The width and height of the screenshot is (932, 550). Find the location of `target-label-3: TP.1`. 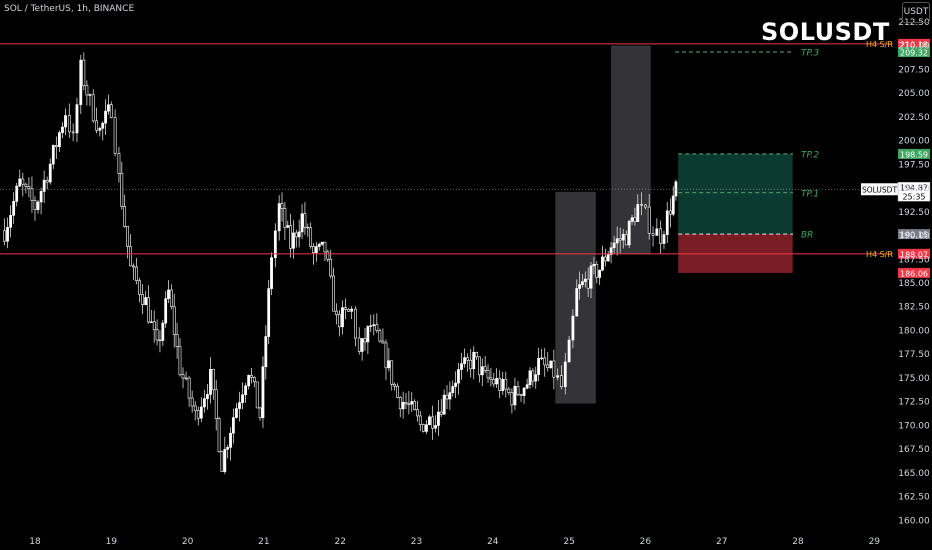

target-label-3: TP.1 is located at coordinates (810, 194).